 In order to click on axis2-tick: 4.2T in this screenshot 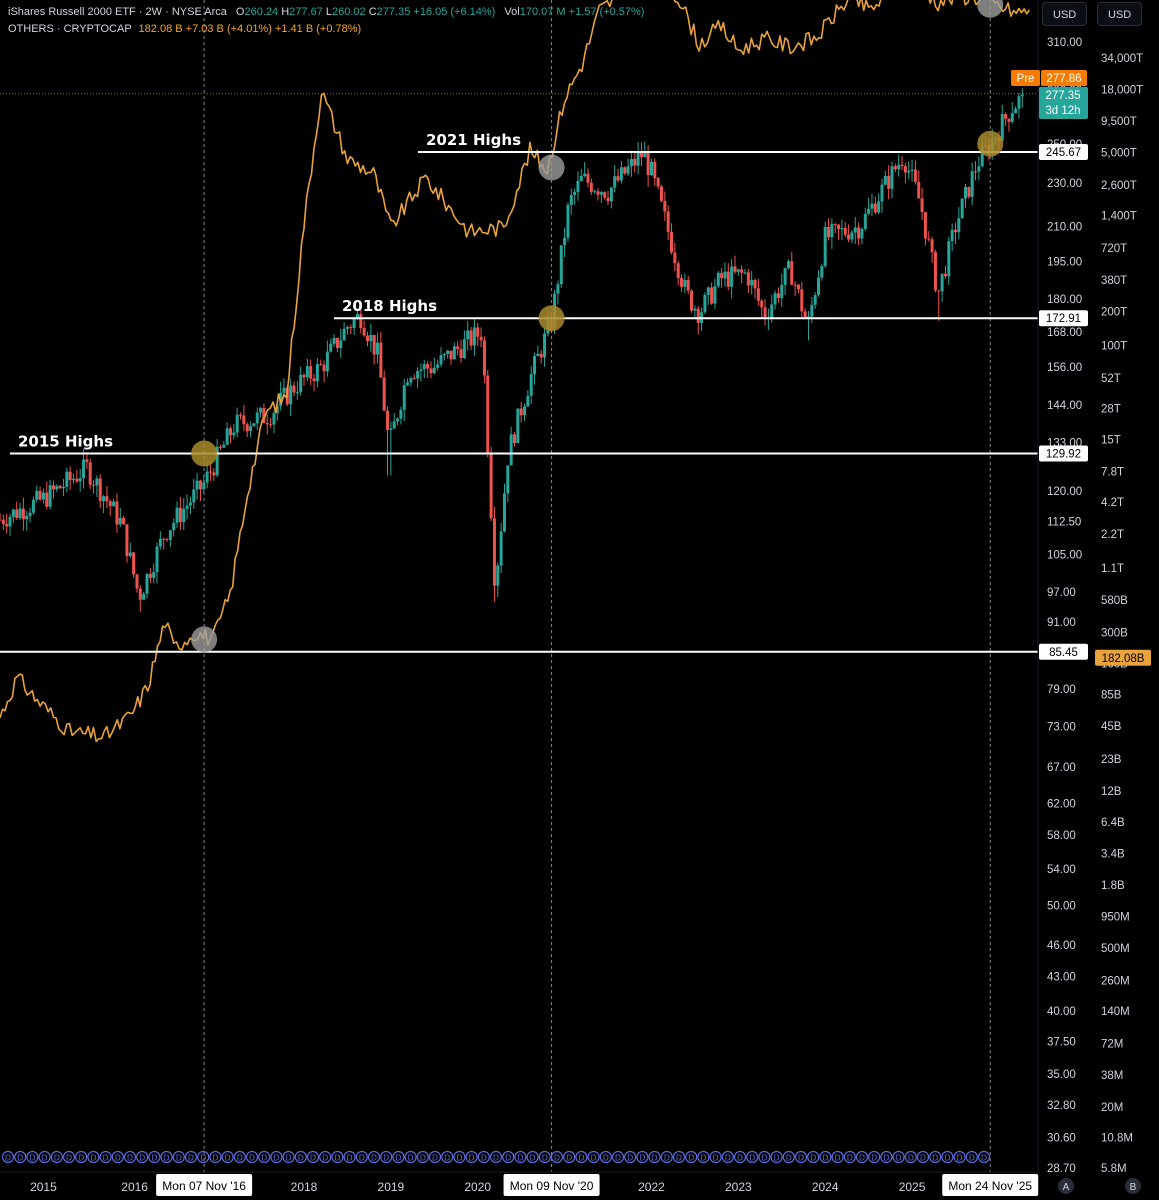, I will do `click(1112, 503)`.